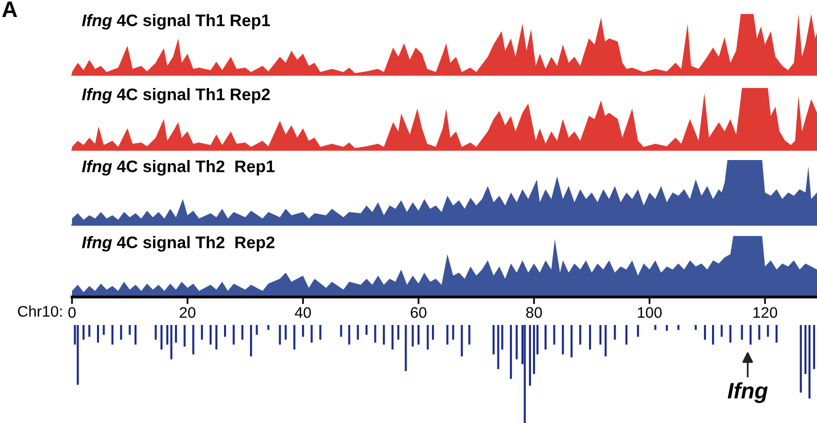 This screenshot has width=817, height=423. I want to click on x-tick-label: 100, so click(650, 312).